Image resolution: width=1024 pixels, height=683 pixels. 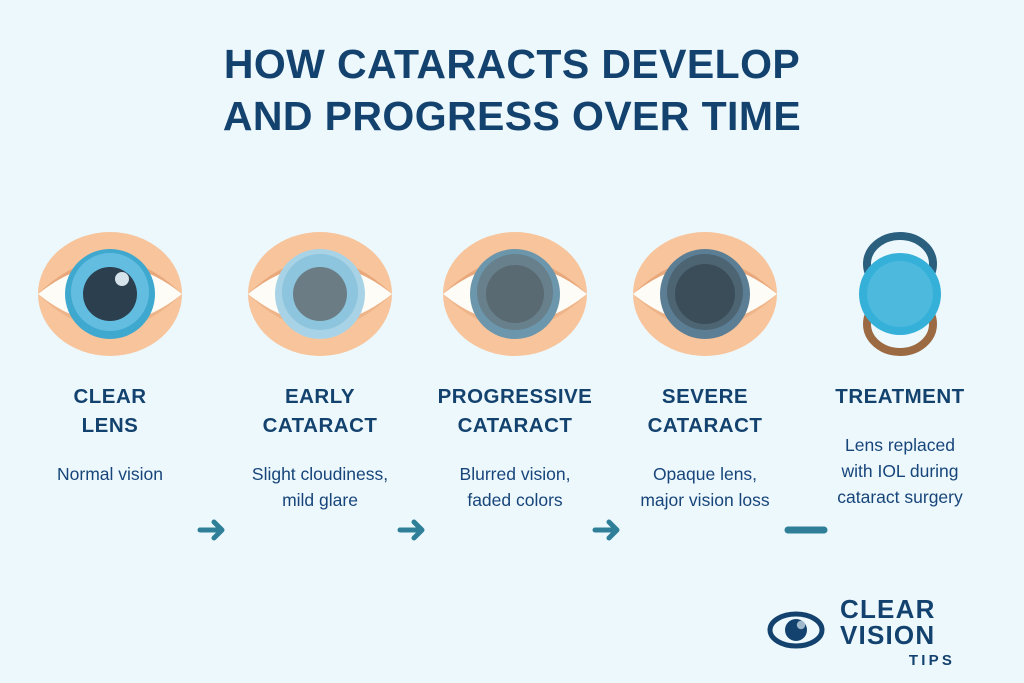 What do you see at coordinates (888, 622) in the screenshot?
I see `logo-name-main: CLEAR VISION` at bounding box center [888, 622].